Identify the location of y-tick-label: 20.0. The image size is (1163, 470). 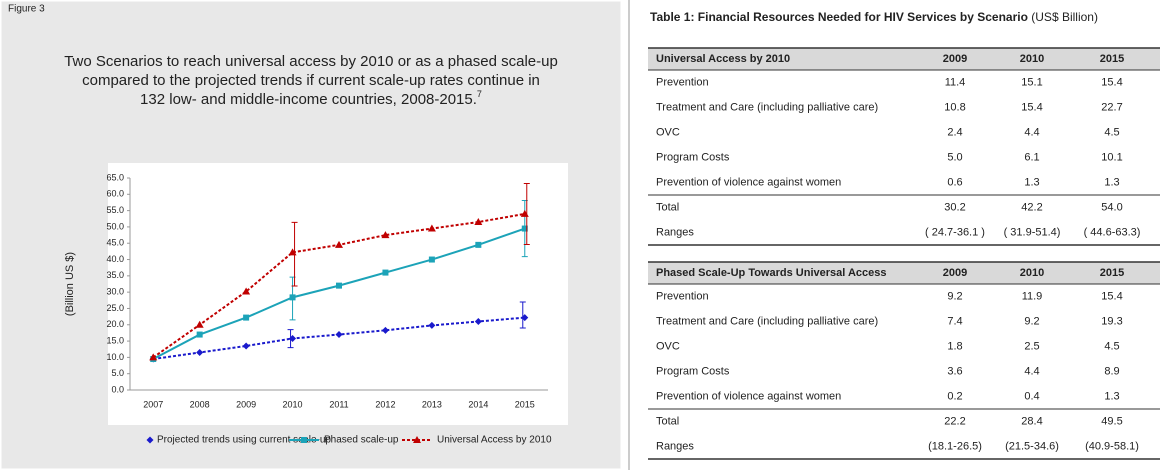
(115, 324).